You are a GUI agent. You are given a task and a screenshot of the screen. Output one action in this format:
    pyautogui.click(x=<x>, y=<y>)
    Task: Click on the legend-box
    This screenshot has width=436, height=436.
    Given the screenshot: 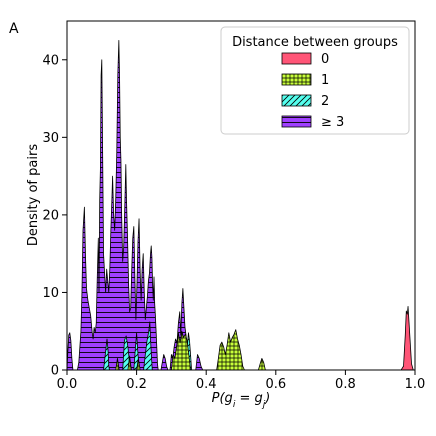 What is the action you would take?
    pyautogui.click(x=315, y=80)
    